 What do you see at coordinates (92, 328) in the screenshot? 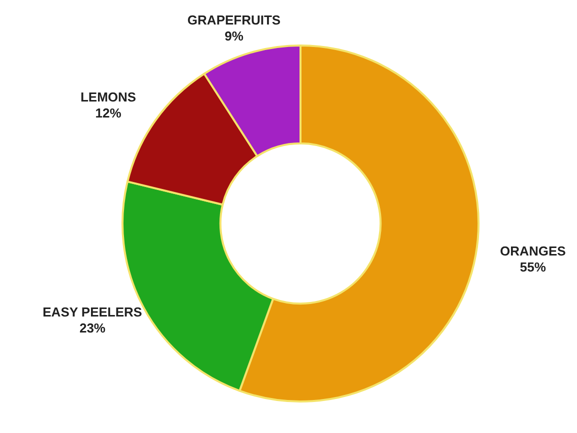
I see `data-label: 23%` at bounding box center [92, 328].